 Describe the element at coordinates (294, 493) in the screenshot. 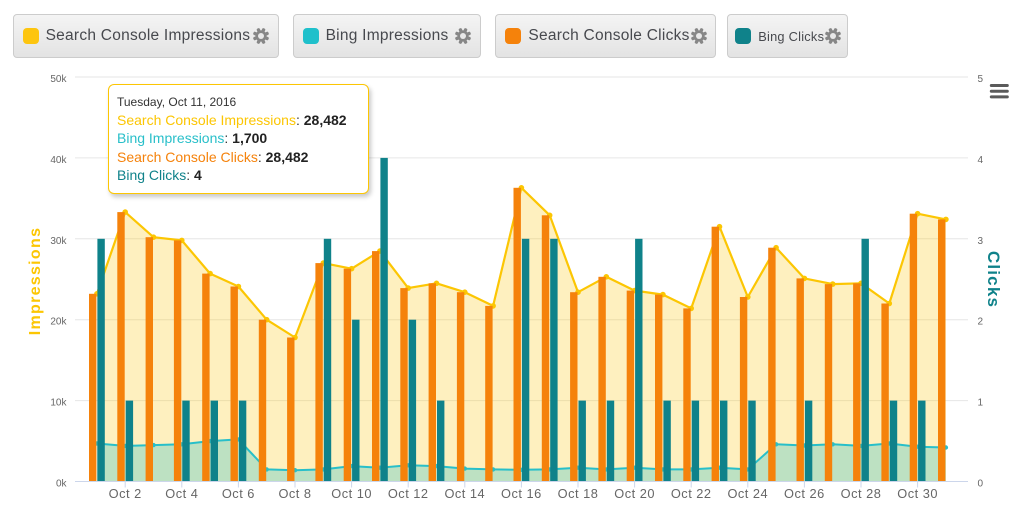

I see `svg-text: Oct 8` at that location.